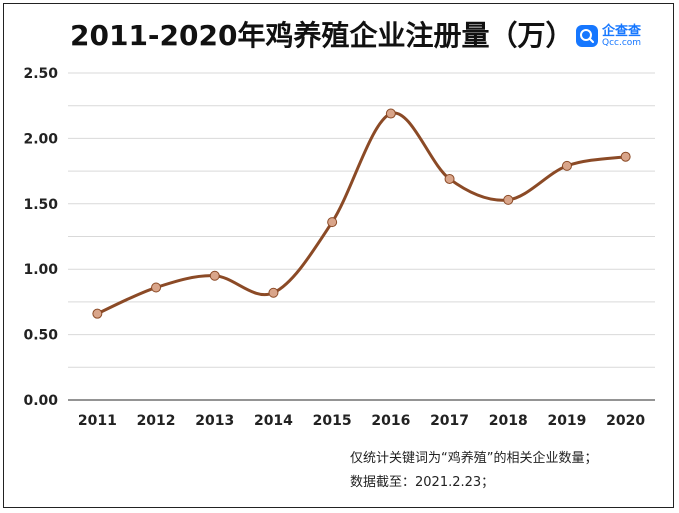  Describe the element at coordinates (273, 292) in the screenshot. I see `data-point-2014` at that location.